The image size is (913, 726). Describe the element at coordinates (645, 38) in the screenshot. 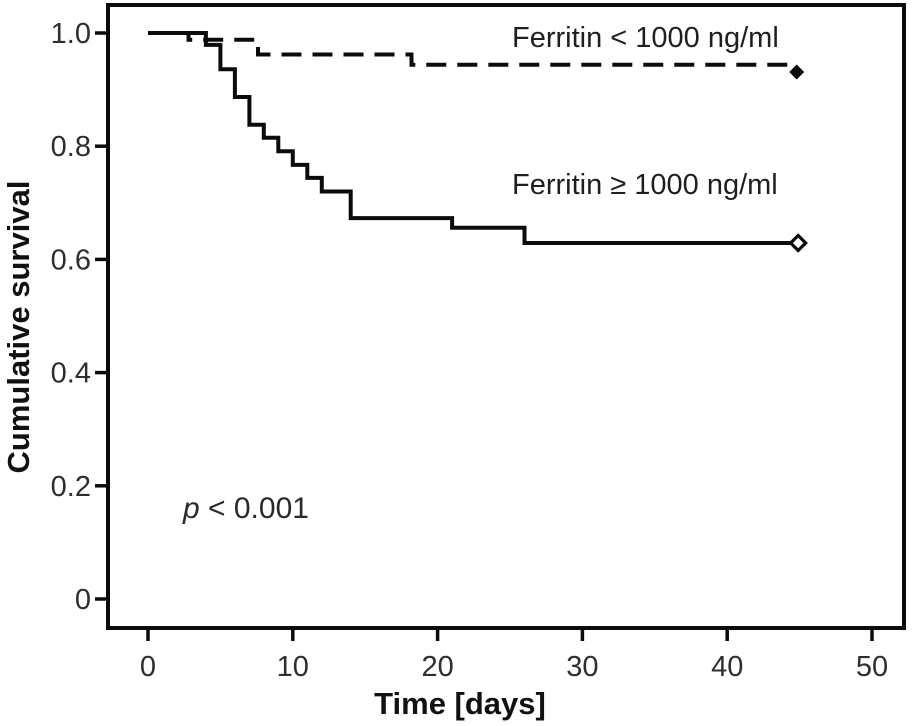

I see `legend-label-ferritin-low: Ferritin < 1000 ng/ml` at that location.